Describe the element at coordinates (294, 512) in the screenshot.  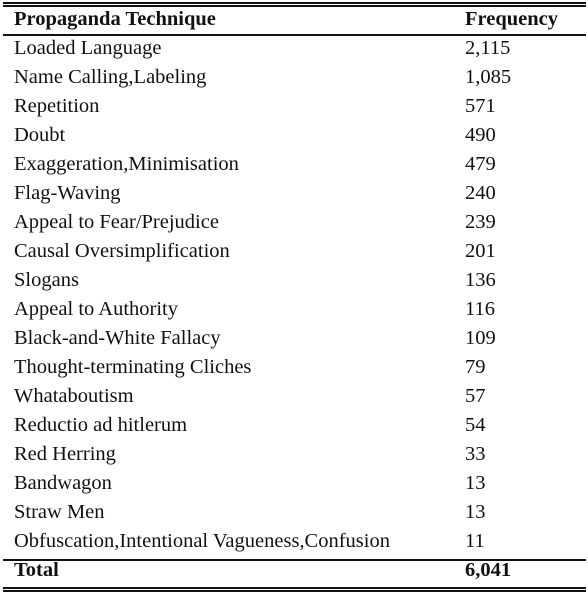
I see `table-row: Straw Men 13` at that location.